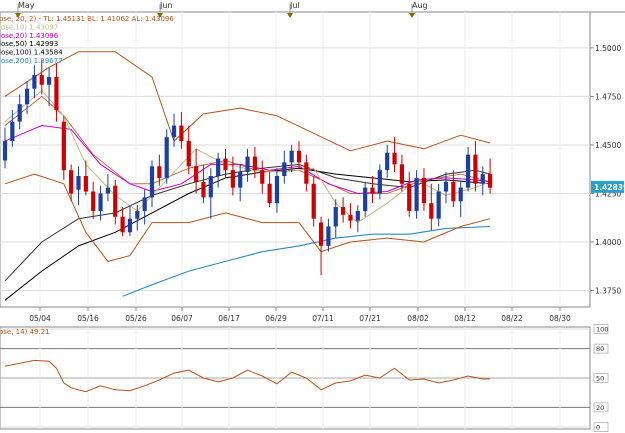 The image size is (625, 433). Describe the element at coordinates (294, 5) in the screenshot. I see `month-label-jul: Jul` at that location.